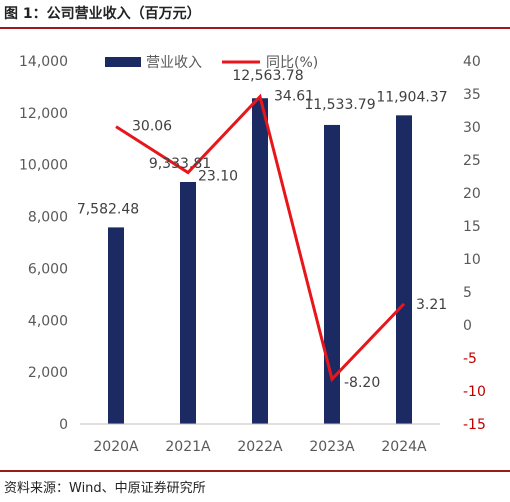 The image size is (510, 502). Describe the element at coordinates (105, 488) in the screenshot. I see `source-note: 资料来源：Wind、中原证券研究所` at that location.